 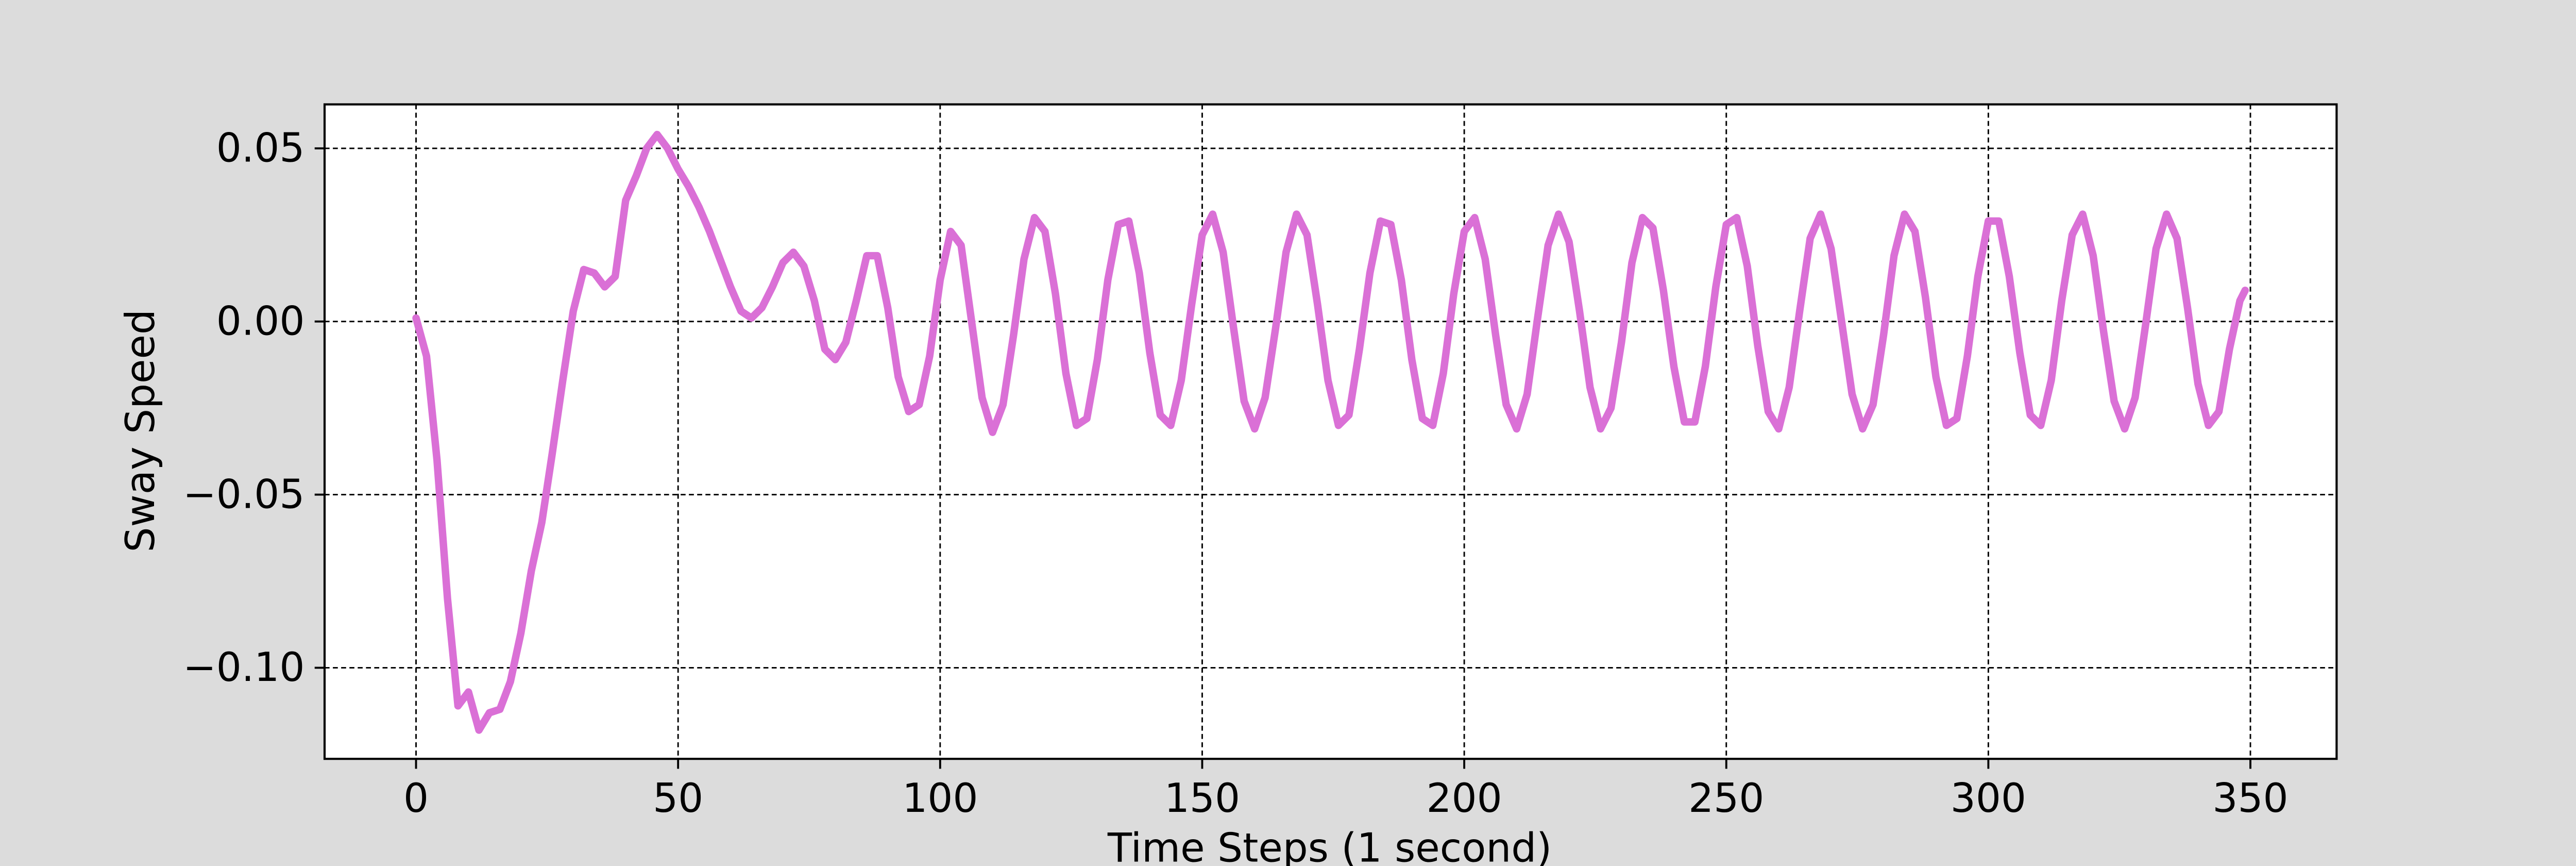 What do you see at coordinates (1726, 798) in the screenshot?
I see `x-tick-label: 250` at bounding box center [1726, 798].